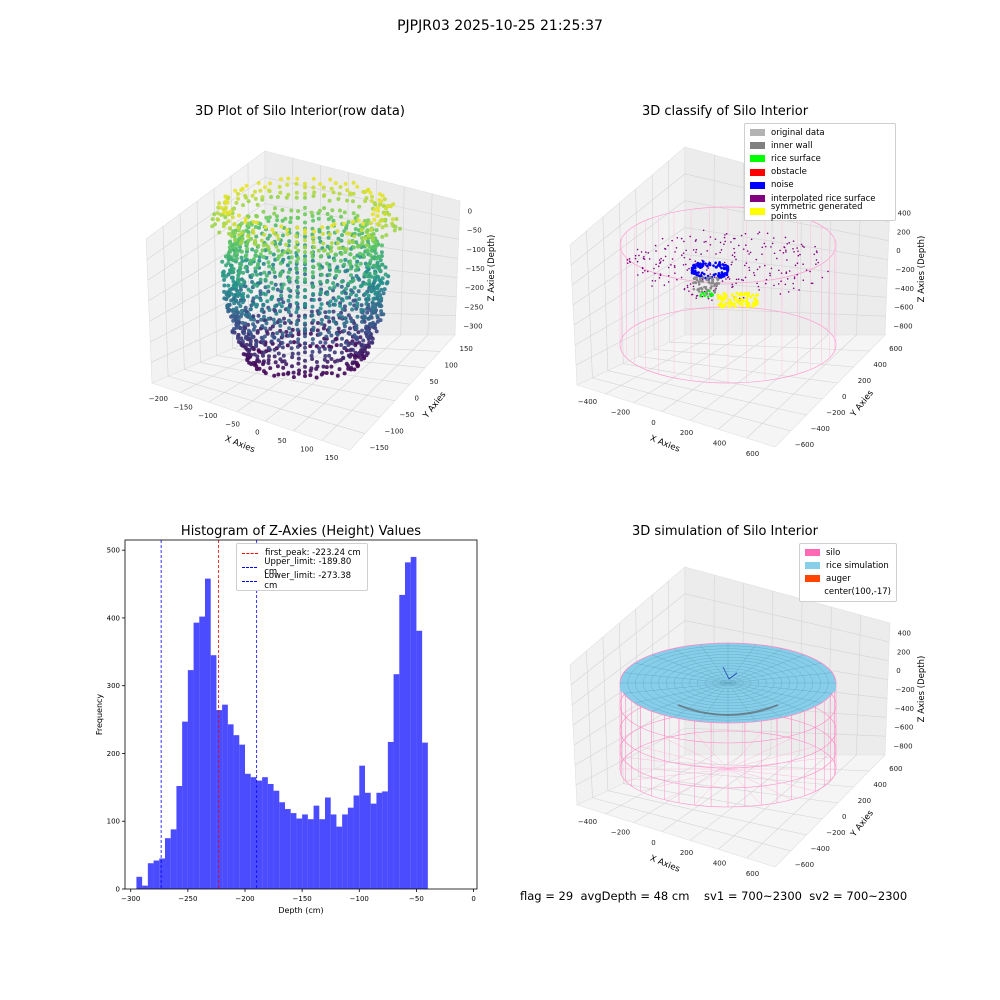 This screenshot has height=1000, width=1000. Describe the element at coordinates (904, 709) in the screenshot. I see `panel4-z-tick: −400` at that location.